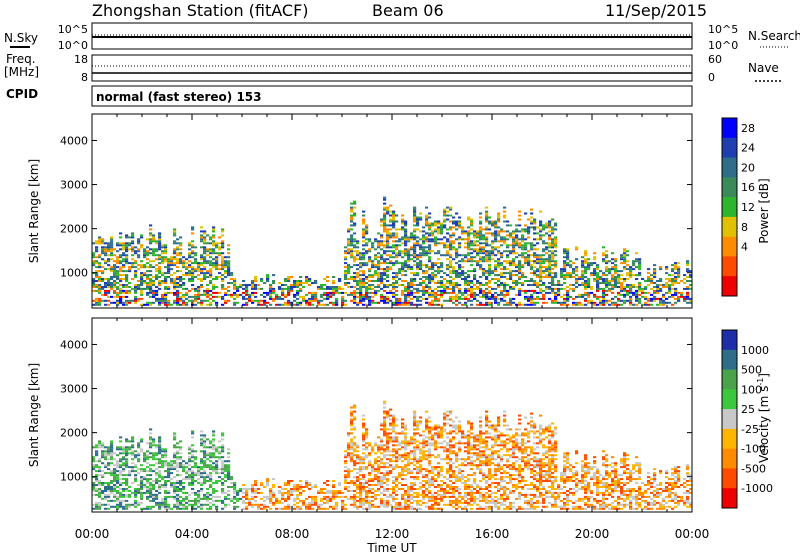 The image size is (800, 558). Describe the element at coordinates (73, 45) in the screenshot. I see `noise-left-tick-bottom: 10^0` at that location.